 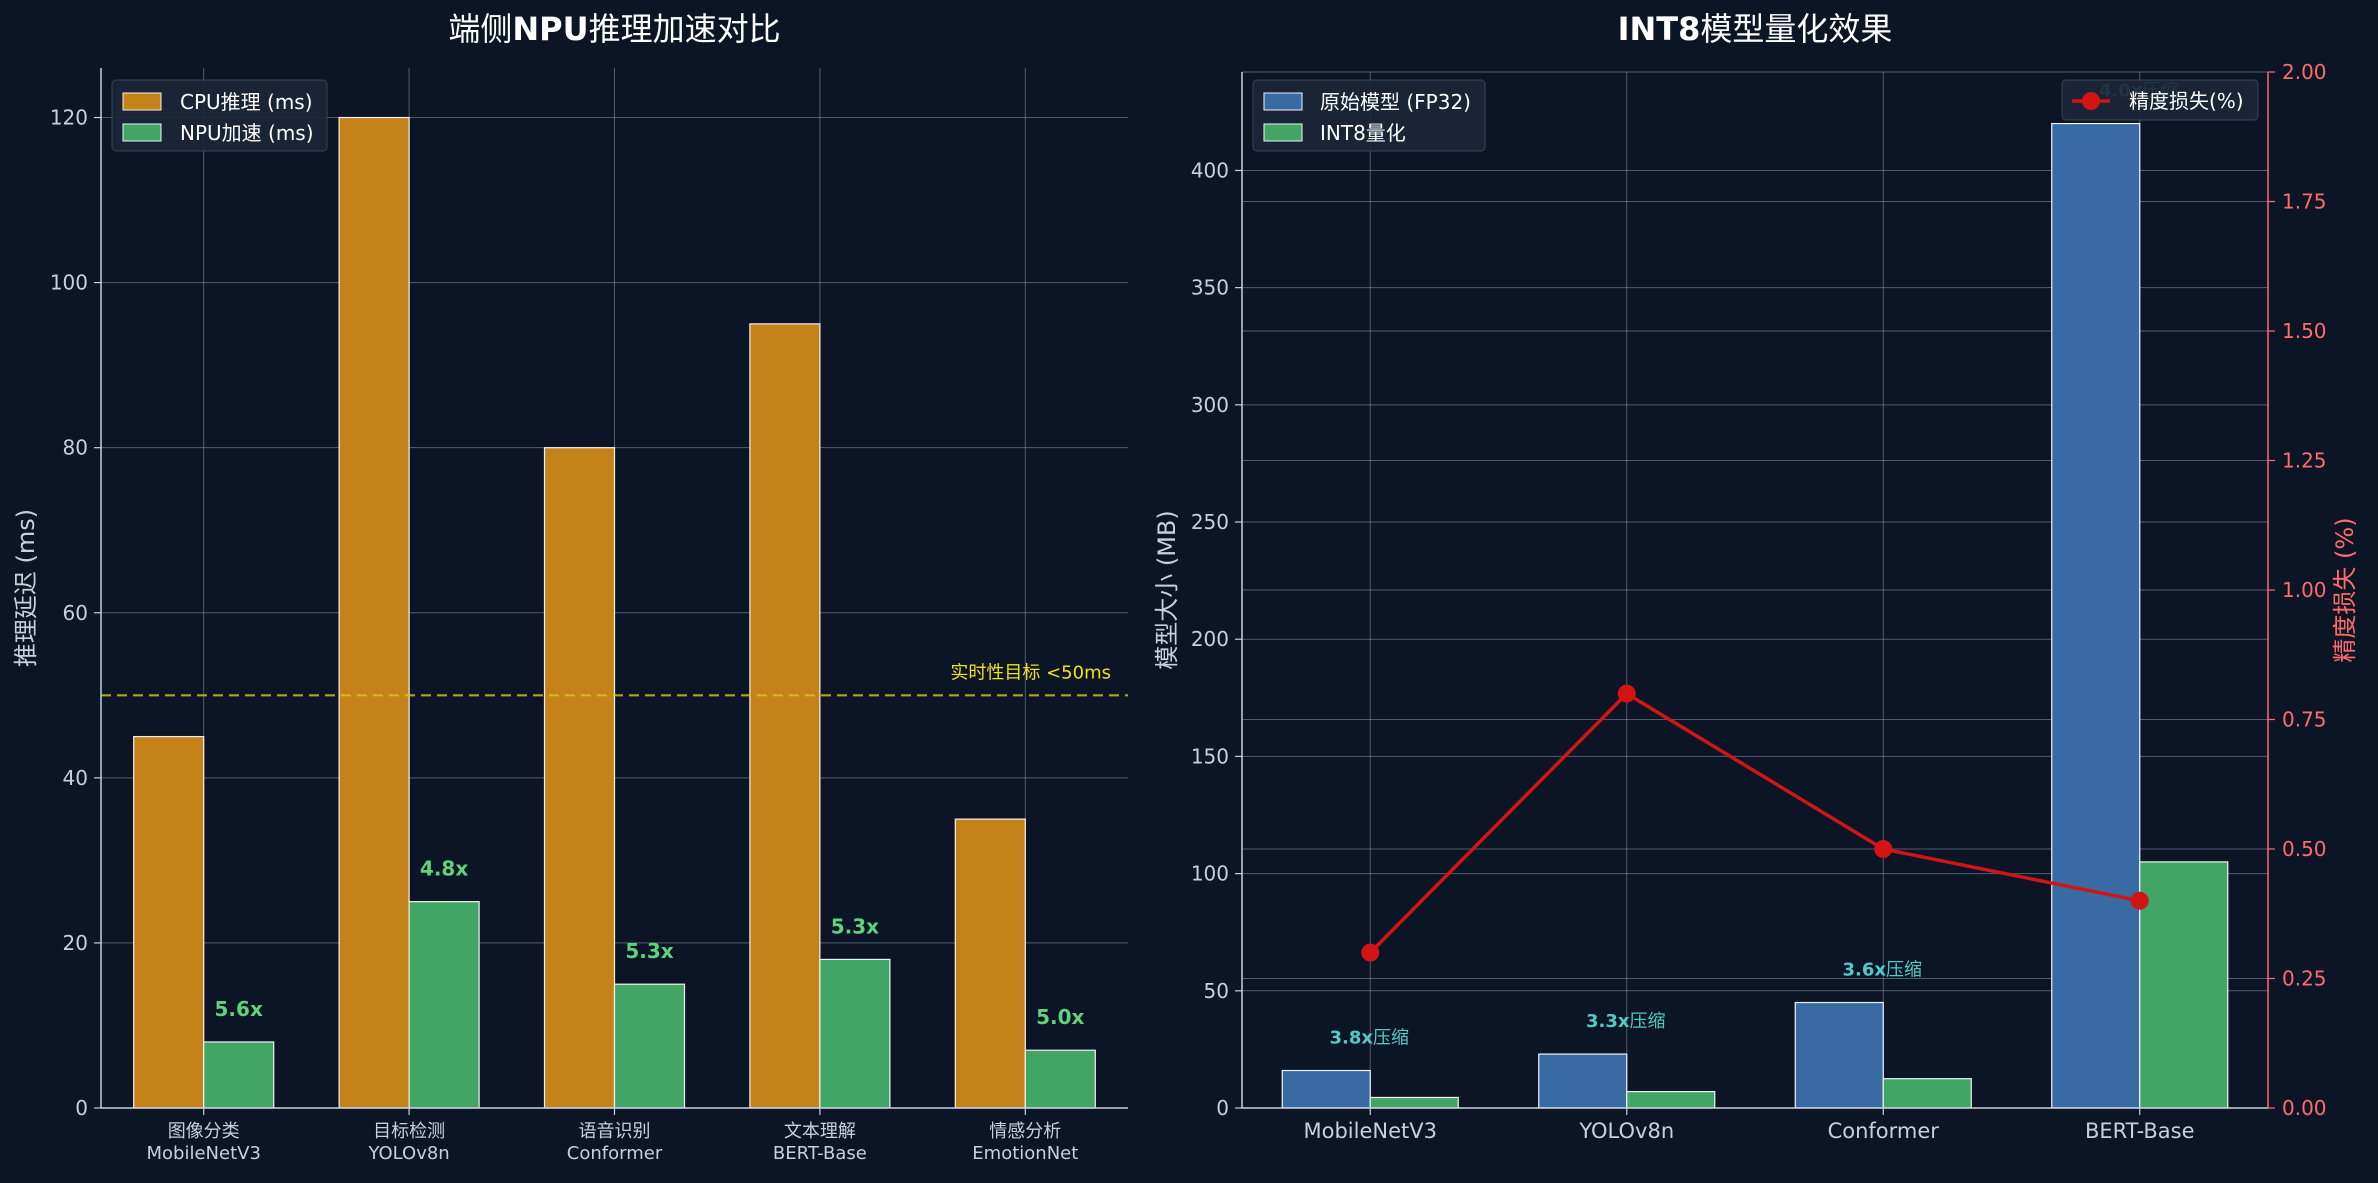 What do you see at coordinates (2091, 101) in the screenshot?
I see `legend-swatch-accuracy-marker` at bounding box center [2091, 101].